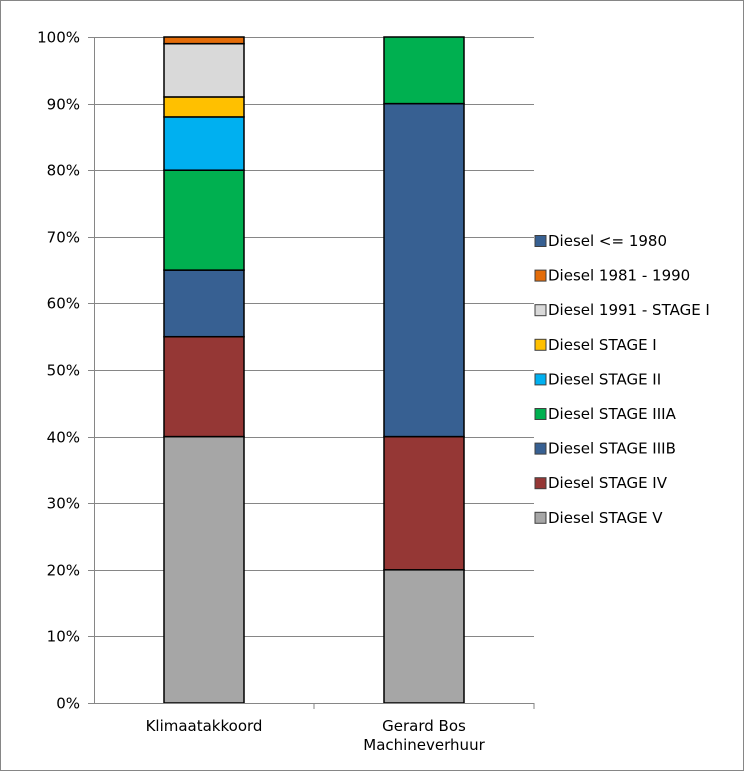 The width and height of the screenshot is (744, 771). I want to click on legend-item: Diesel 1981 - 1990, so click(612, 276).